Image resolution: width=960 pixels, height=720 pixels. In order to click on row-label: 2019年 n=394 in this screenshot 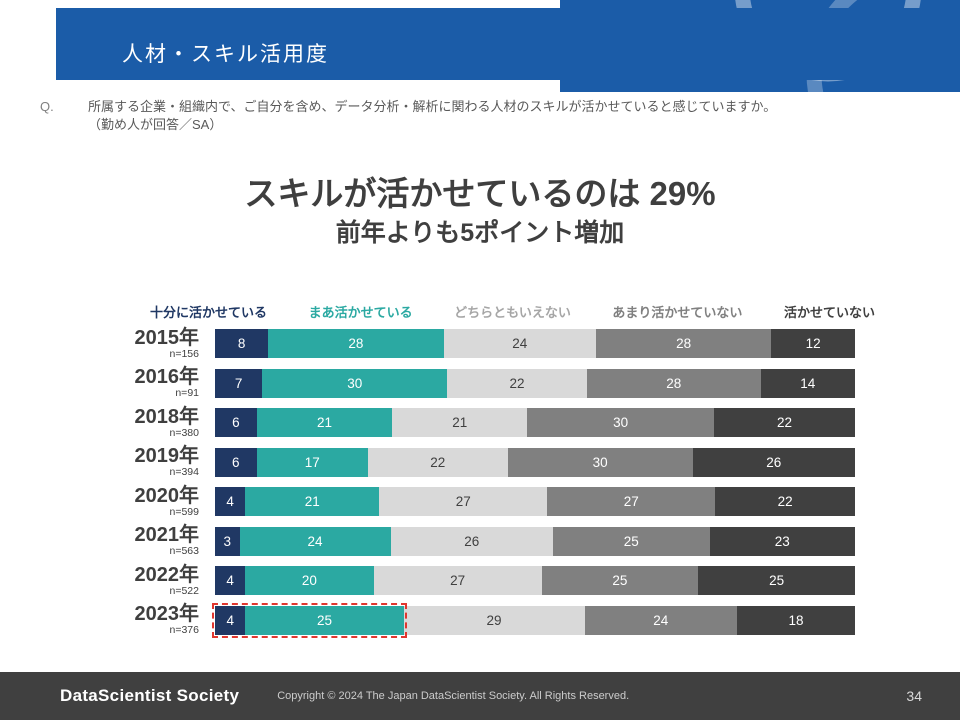, I will do `click(130, 462)`.